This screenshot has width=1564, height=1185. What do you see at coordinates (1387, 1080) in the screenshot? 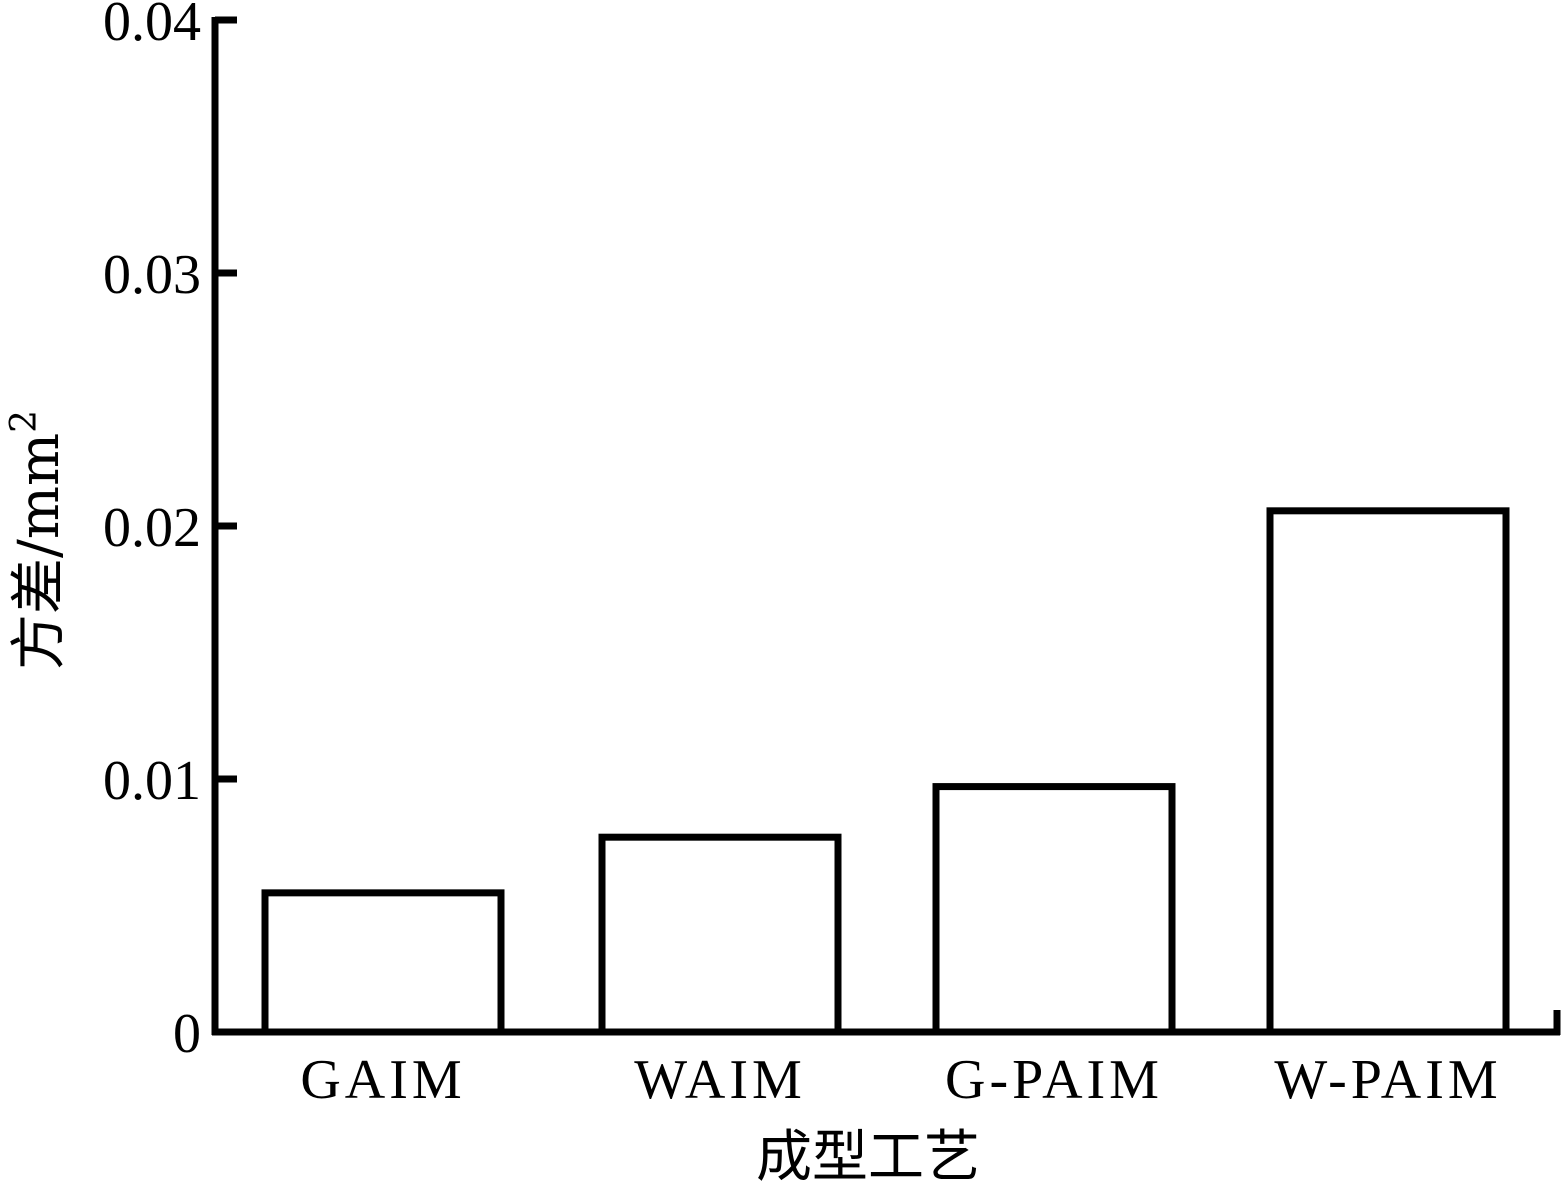
I see `x-tick-label: W-PAIM` at bounding box center [1387, 1080].